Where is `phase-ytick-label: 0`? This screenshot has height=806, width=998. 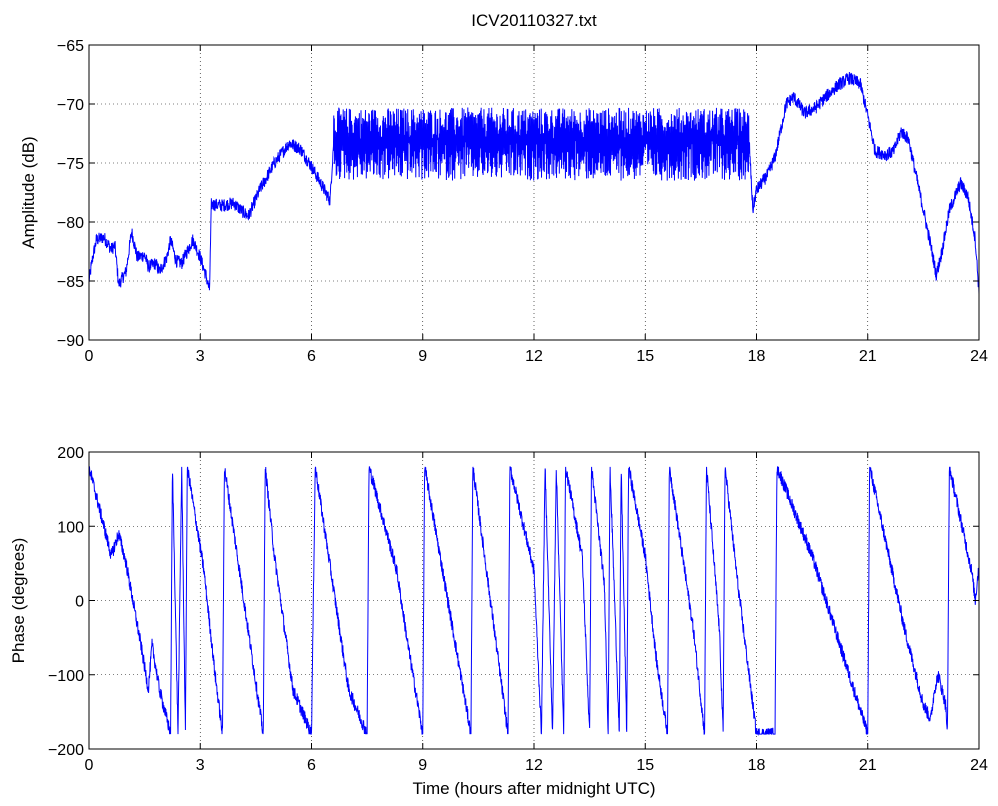
phase-ytick-label: 0 is located at coordinates (79, 602).